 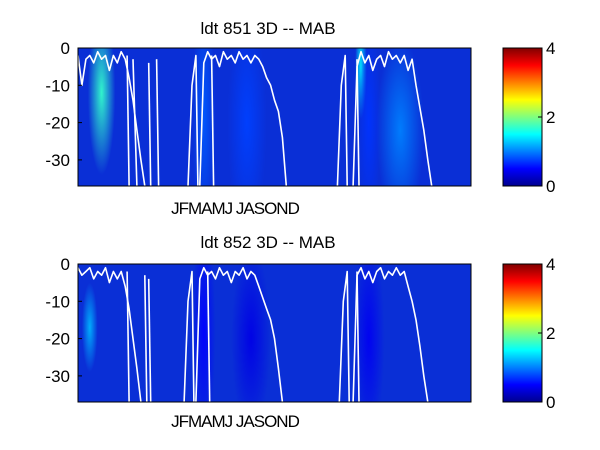 What do you see at coordinates (522, 333) in the screenshot?
I see `colorbar-2-gradient` at bounding box center [522, 333].